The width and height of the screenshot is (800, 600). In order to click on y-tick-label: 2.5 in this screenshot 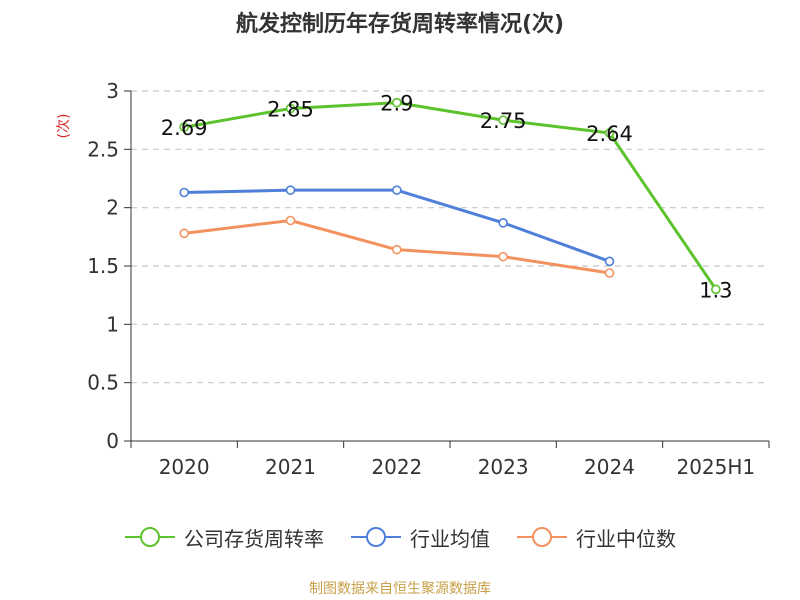, I will do `click(103, 149)`.